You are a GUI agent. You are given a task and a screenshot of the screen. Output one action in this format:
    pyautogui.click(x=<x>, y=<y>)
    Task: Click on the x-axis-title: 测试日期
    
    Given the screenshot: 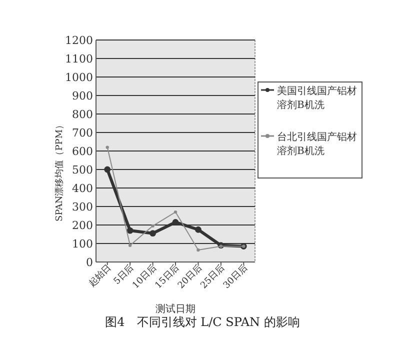 What is the action you would take?
    pyautogui.click(x=176, y=309)
    